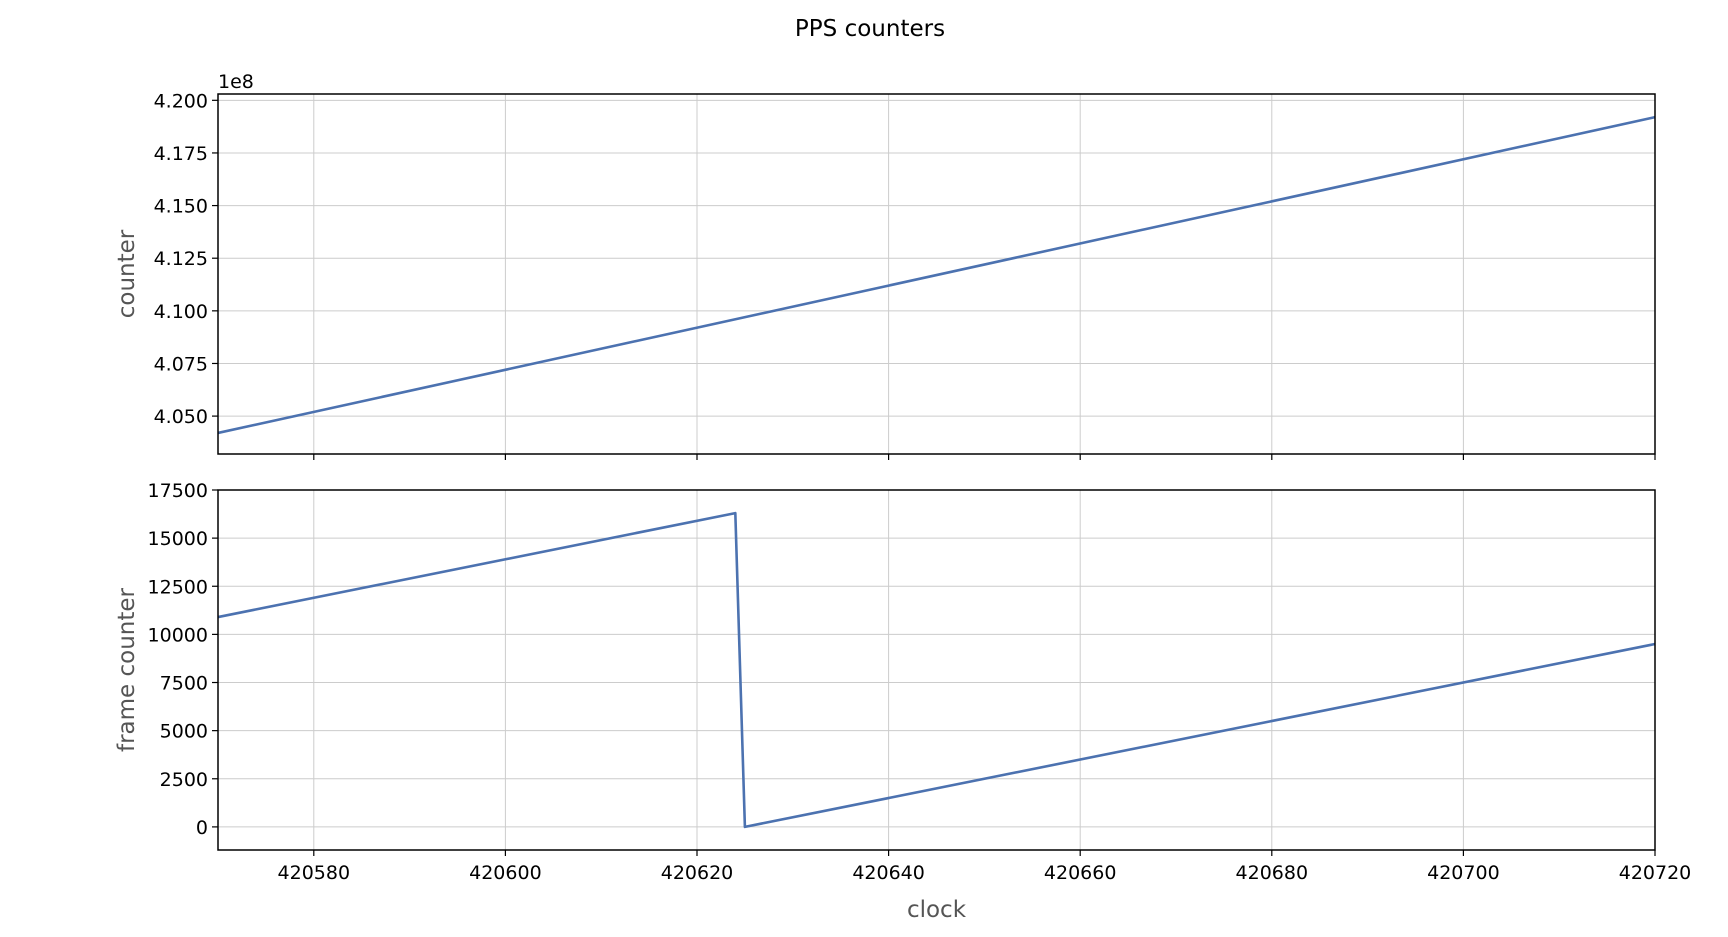 This screenshot has height=937, width=1728. I want to click on top-y-offset-label: 1e8, so click(236, 82).